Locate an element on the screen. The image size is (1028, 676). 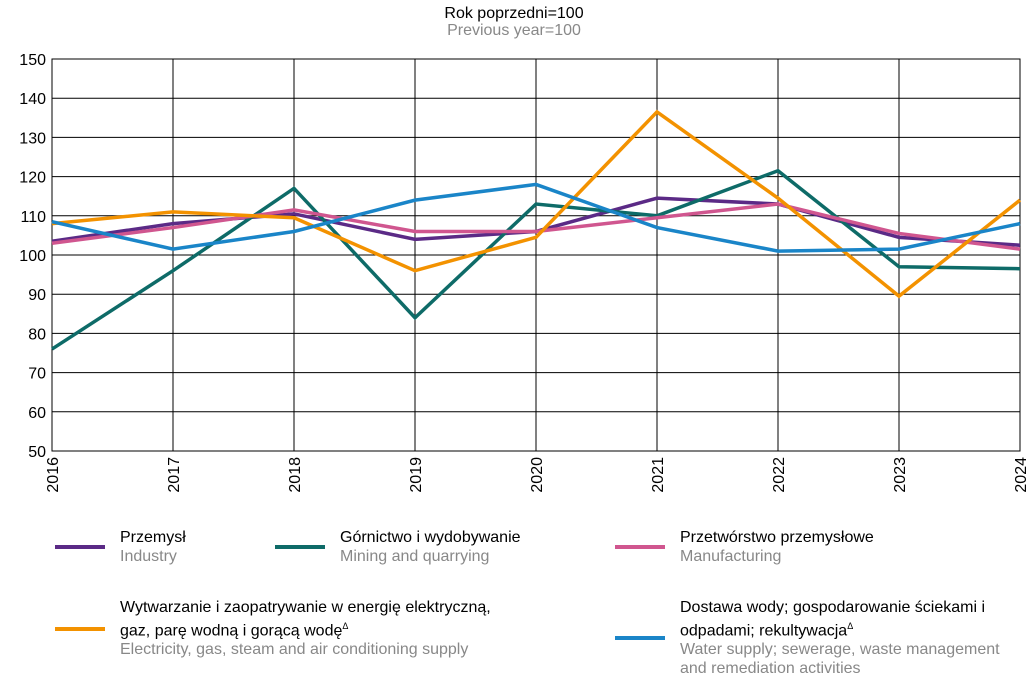
legend-item: Przemysł Industry is located at coordinates (187, 547).